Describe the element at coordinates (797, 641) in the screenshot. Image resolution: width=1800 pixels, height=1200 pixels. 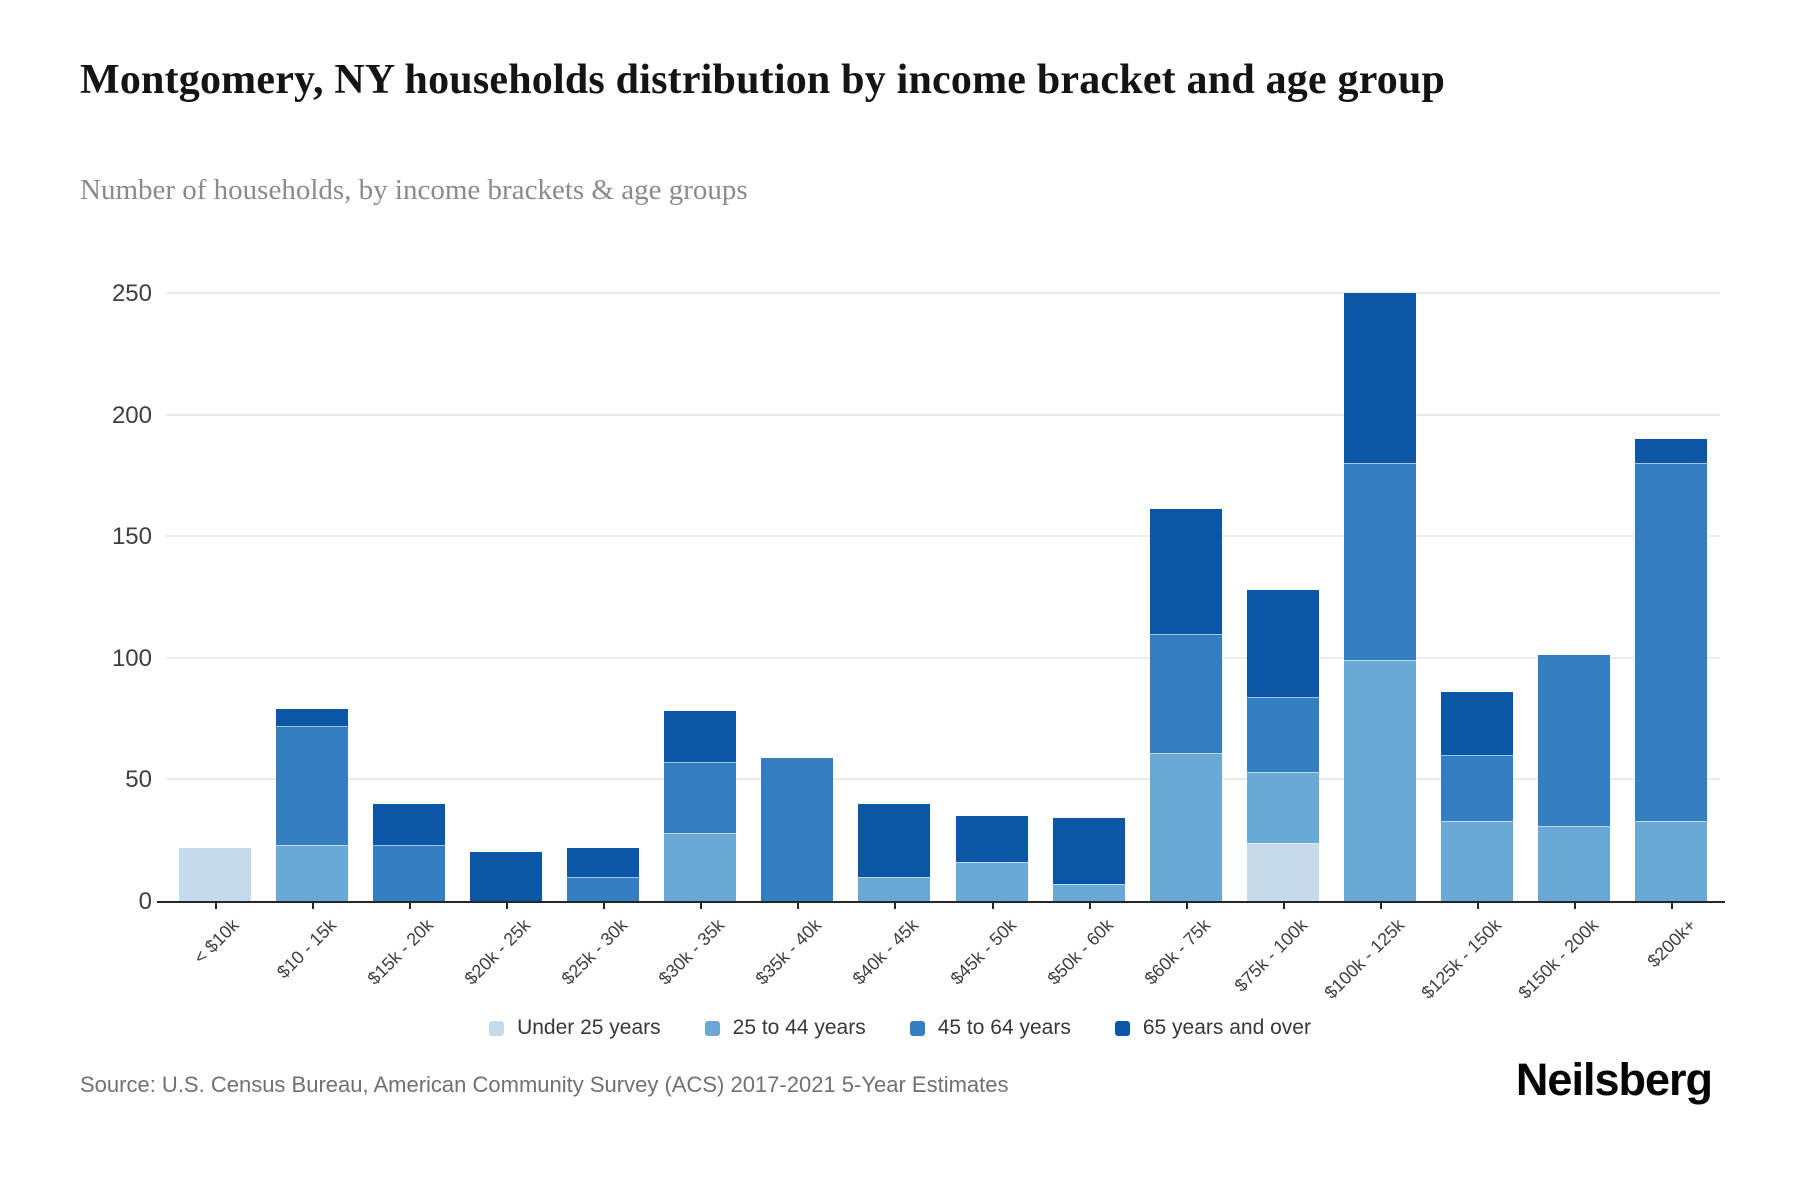
I see `bar-slot: $35k - 40k` at that location.